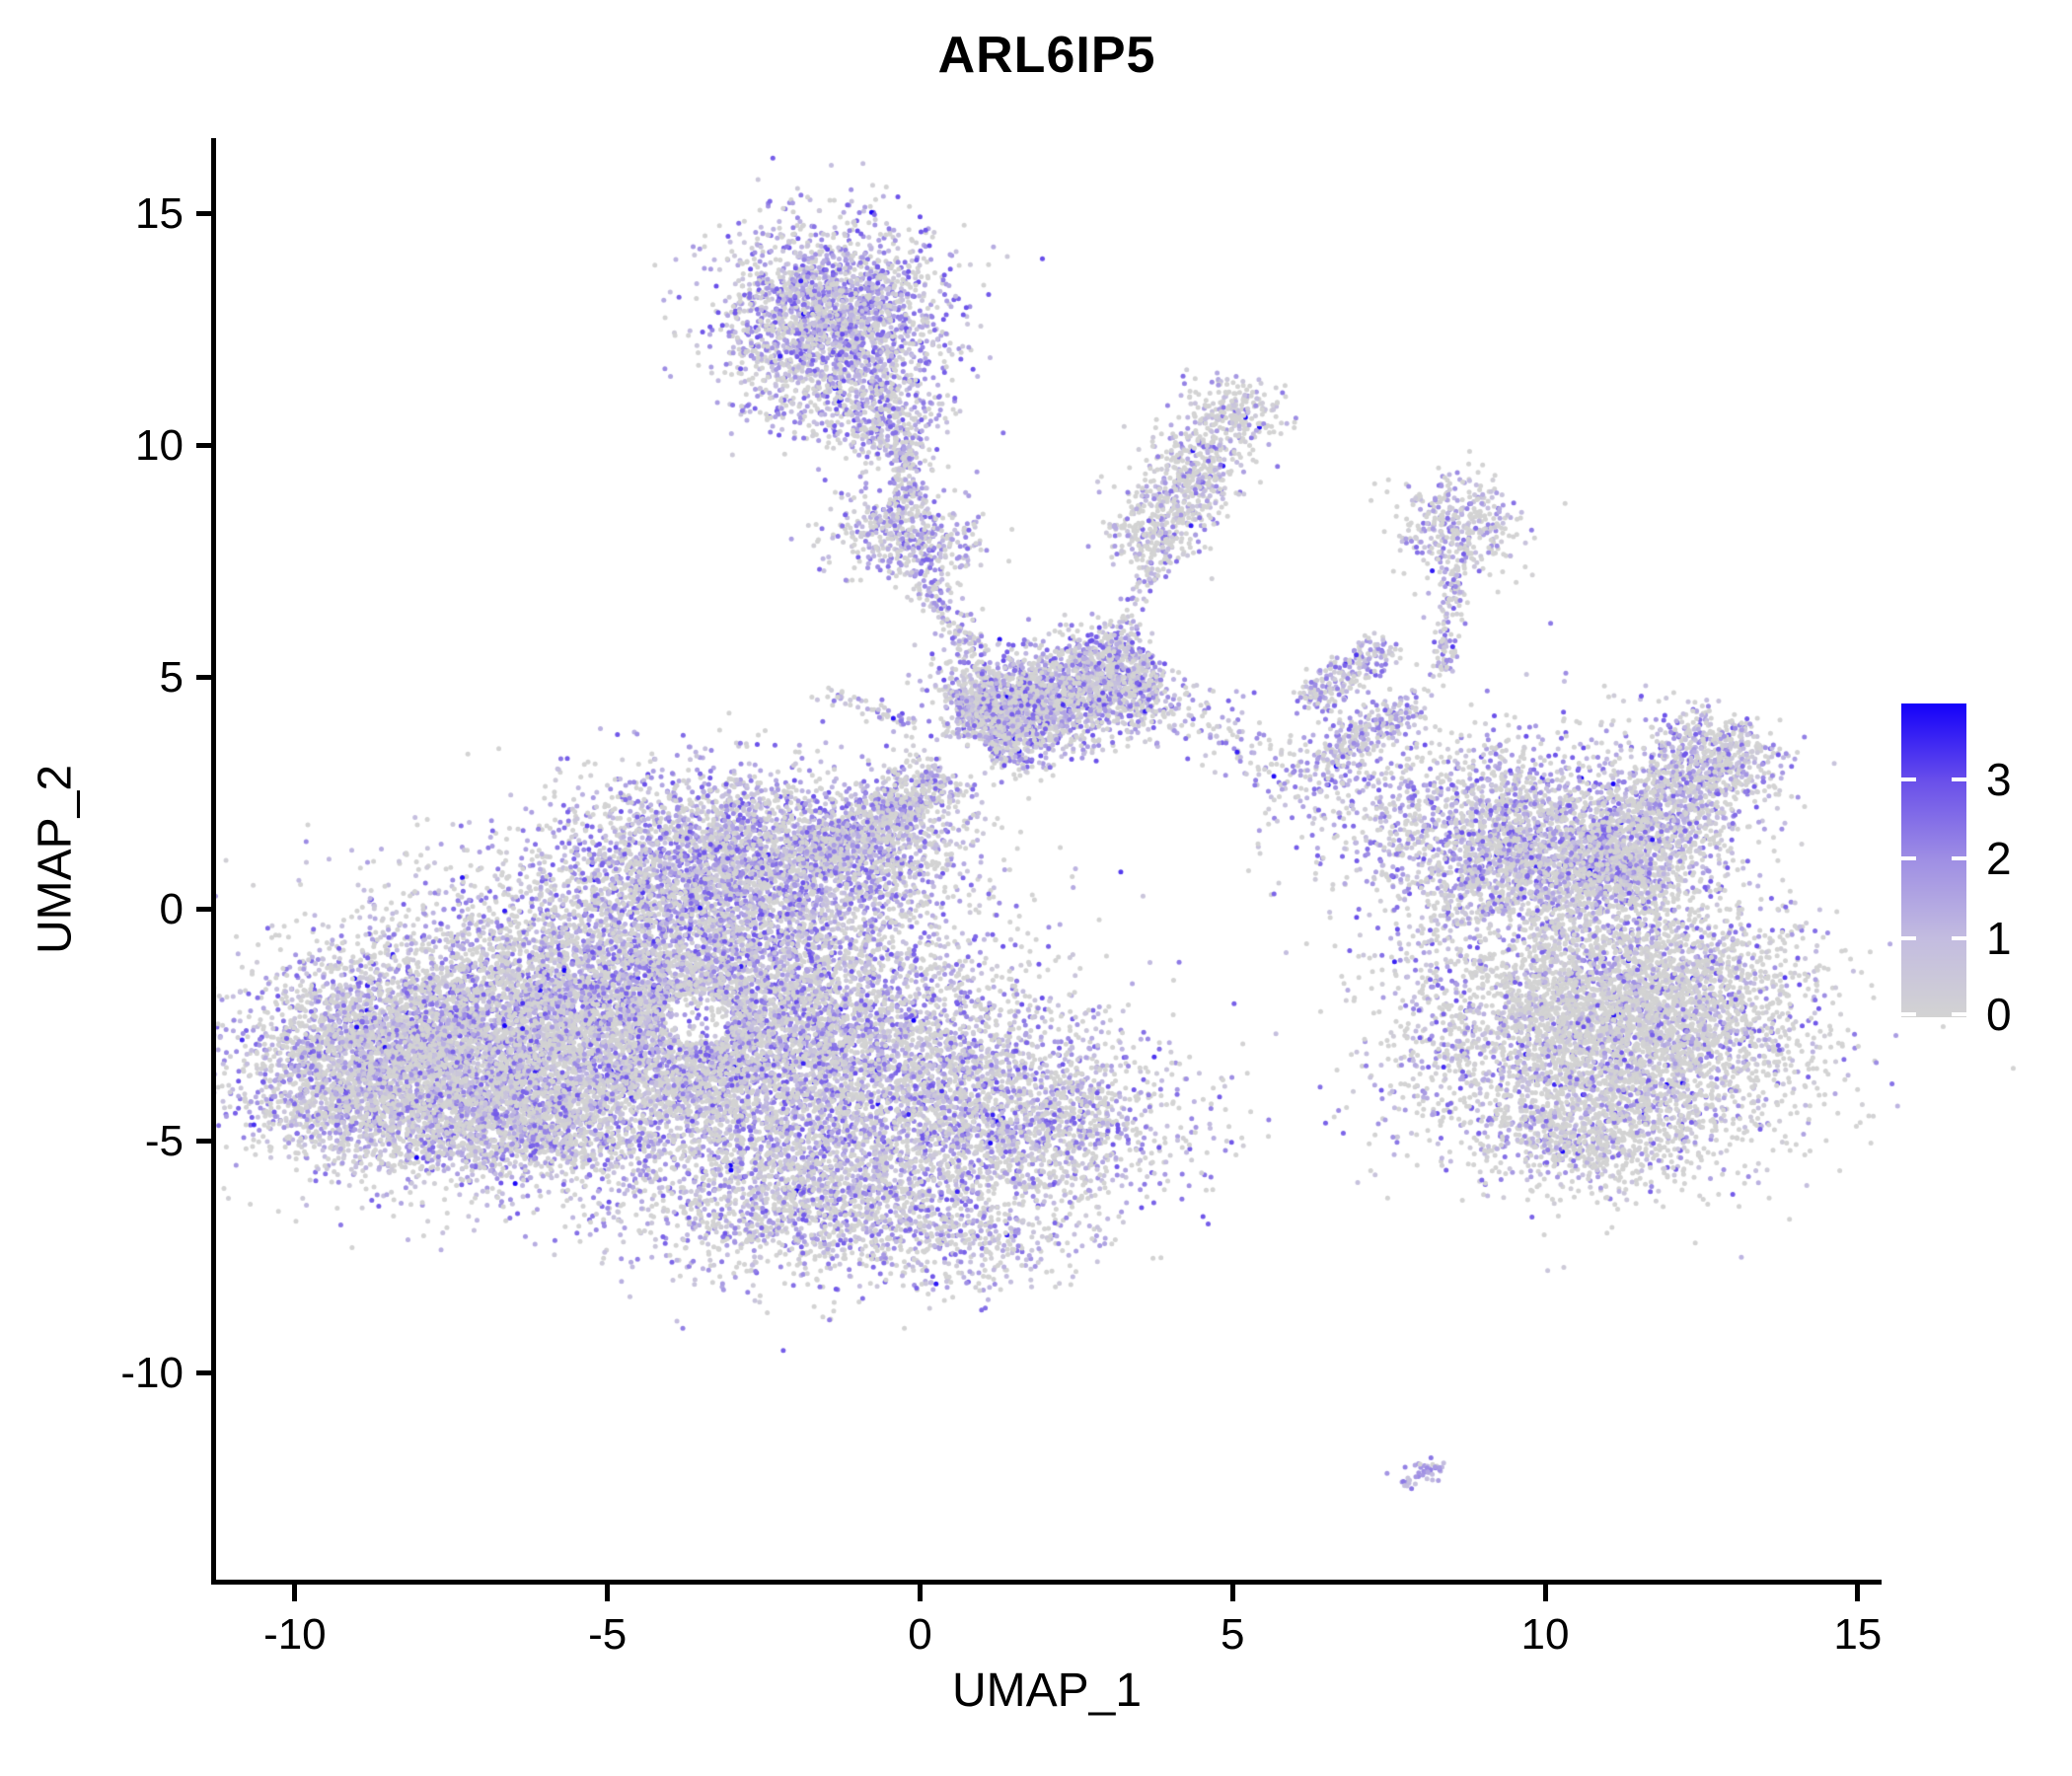  What do you see at coordinates (172, 909) in the screenshot?
I see `y-tick-label: 0` at bounding box center [172, 909].